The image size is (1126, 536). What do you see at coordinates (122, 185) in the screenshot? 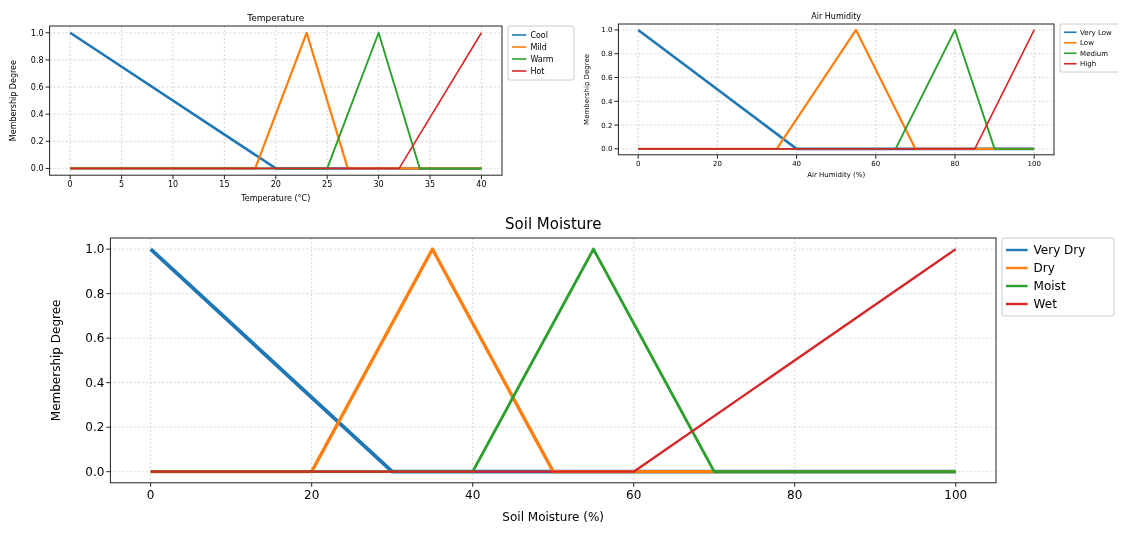
I see `x-tick-label: 5` at bounding box center [122, 185].